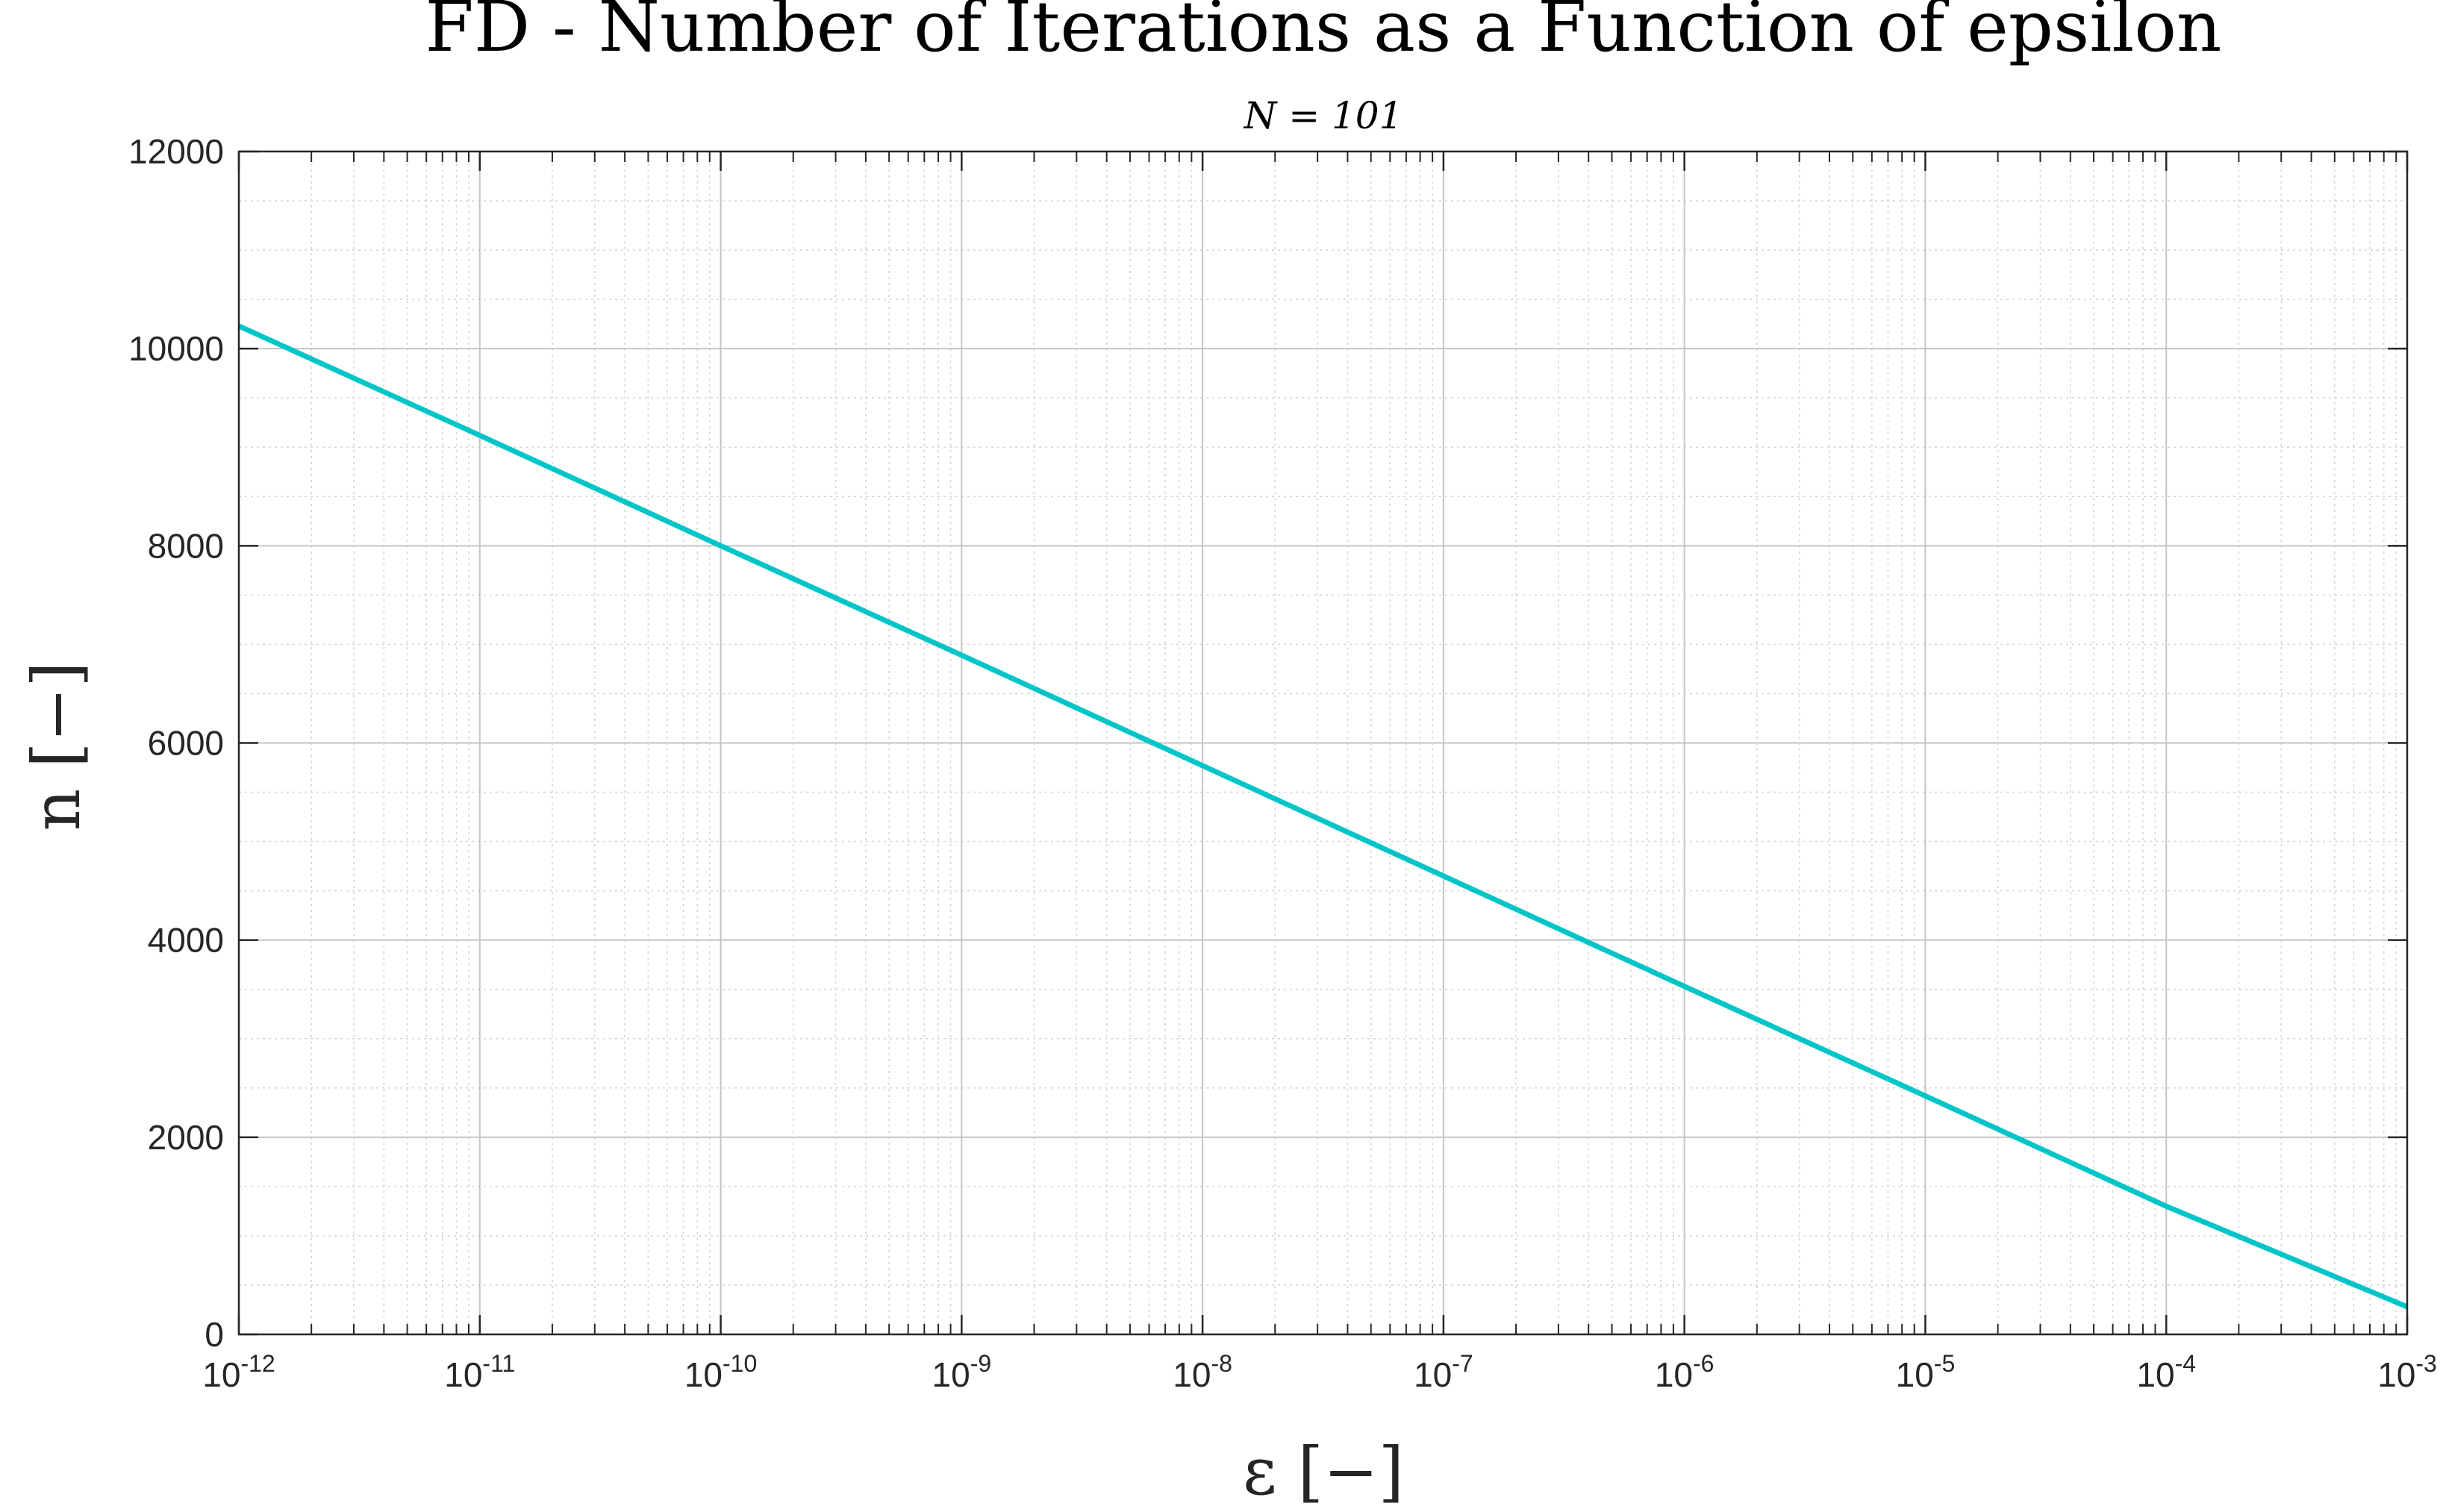 The height and width of the screenshot is (1512, 2446). Describe the element at coordinates (1685, 1372) in the screenshot. I see `x-tick-label: 10⁻⁶` at that location.